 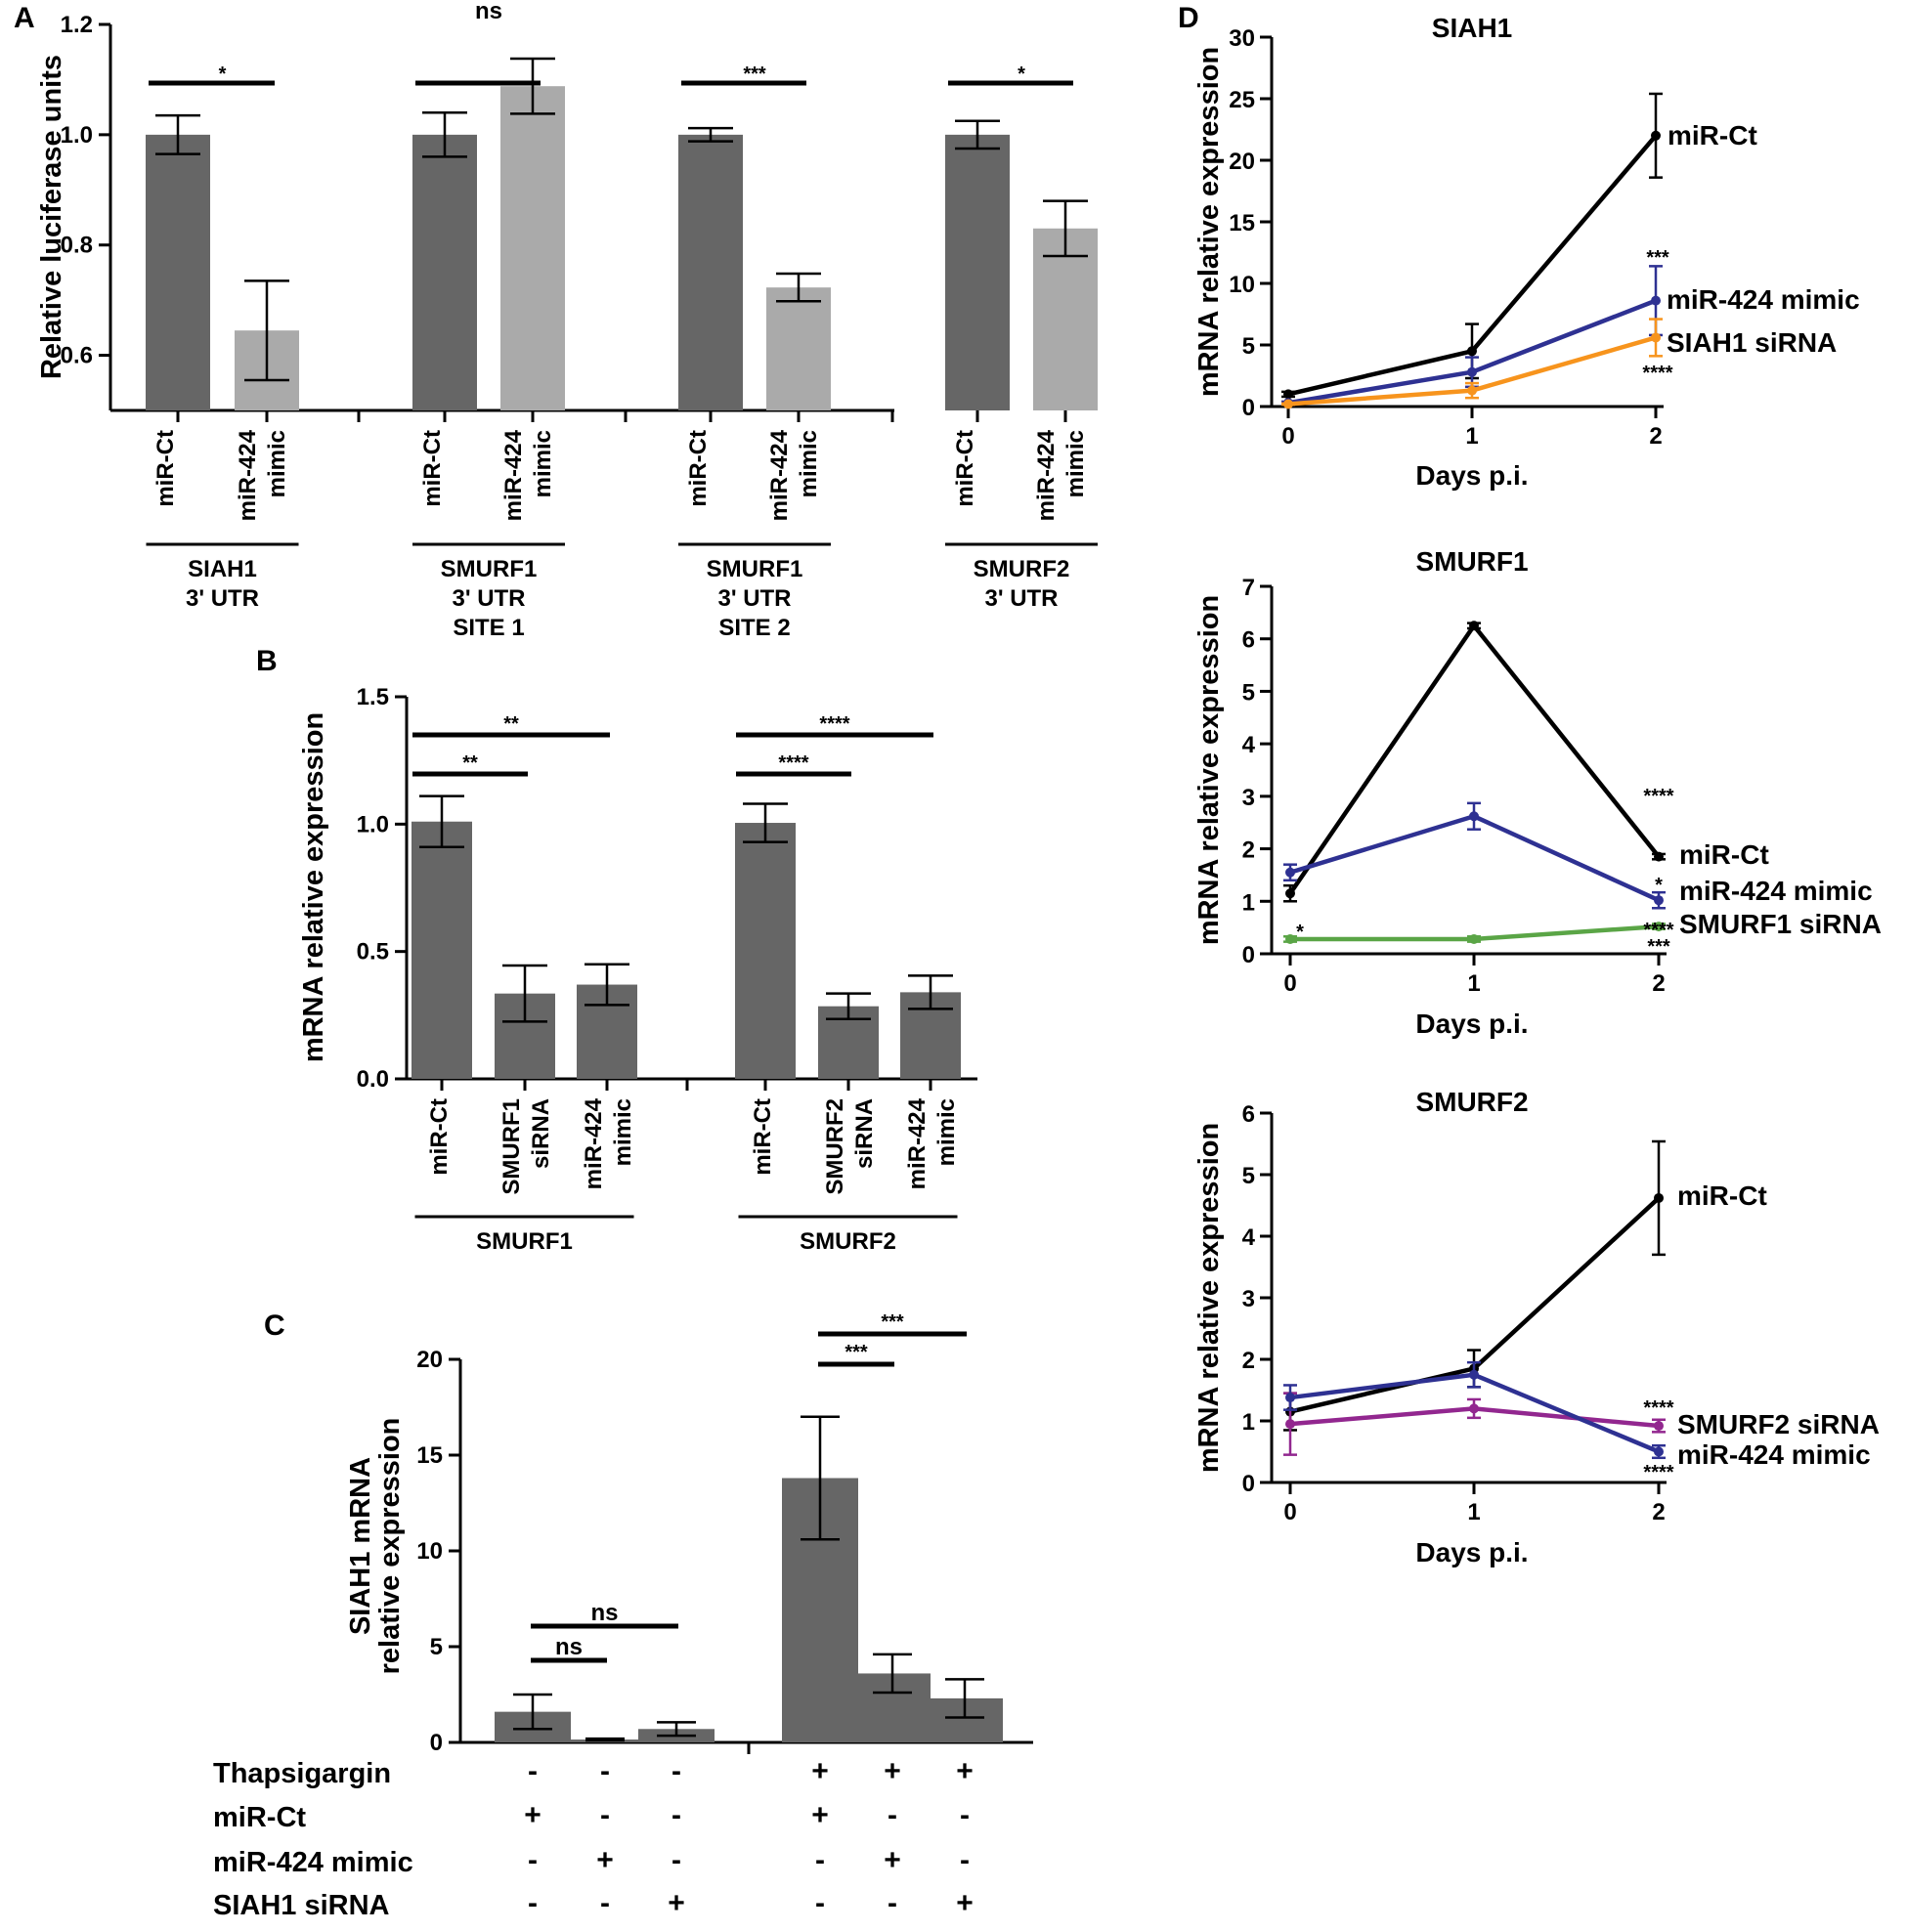 What do you see at coordinates (1778, 1424) in the screenshot?
I see `panel-d3-series-label: SMURF2 siRNA` at bounding box center [1778, 1424].